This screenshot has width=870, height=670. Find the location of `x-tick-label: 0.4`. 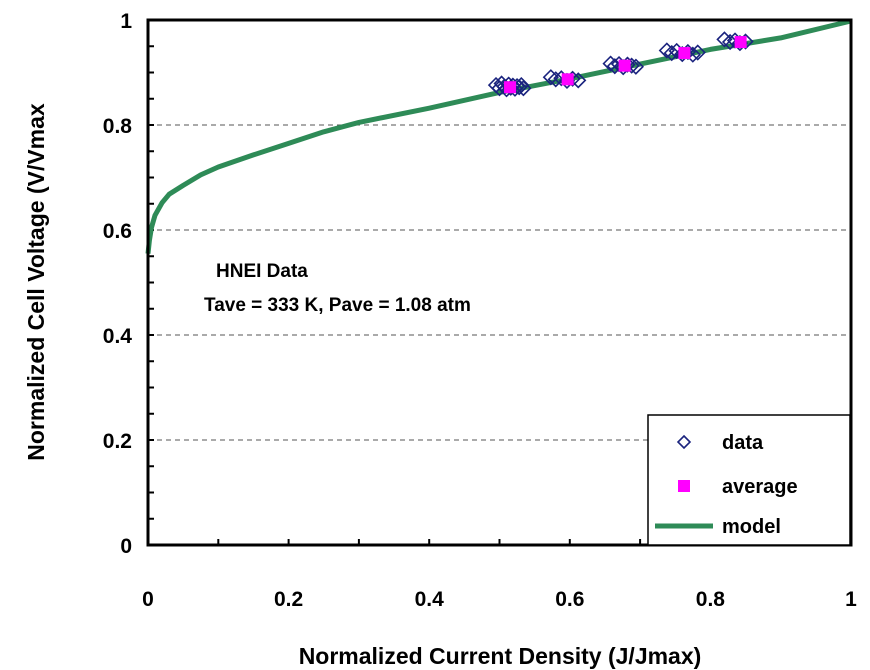

x-tick-label: 0.4 is located at coordinates (430, 599).